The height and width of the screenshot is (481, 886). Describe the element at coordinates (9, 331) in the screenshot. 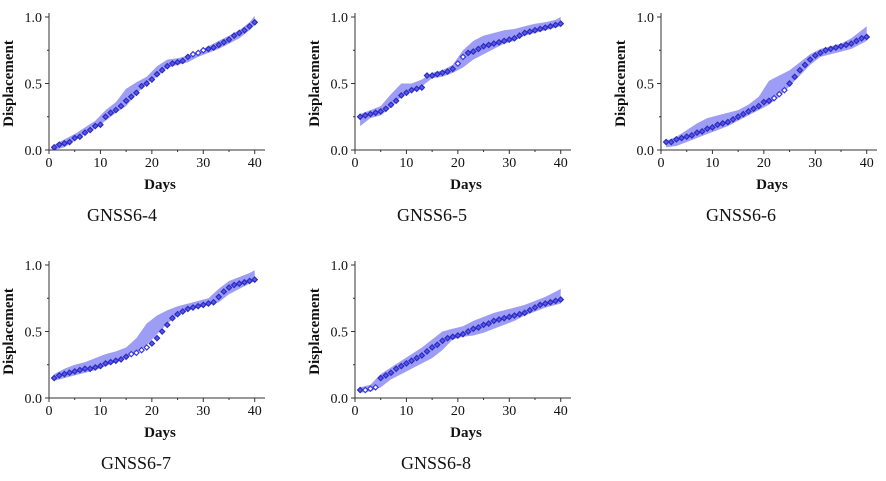

I see `y-axis-title: Displacement` at that location.